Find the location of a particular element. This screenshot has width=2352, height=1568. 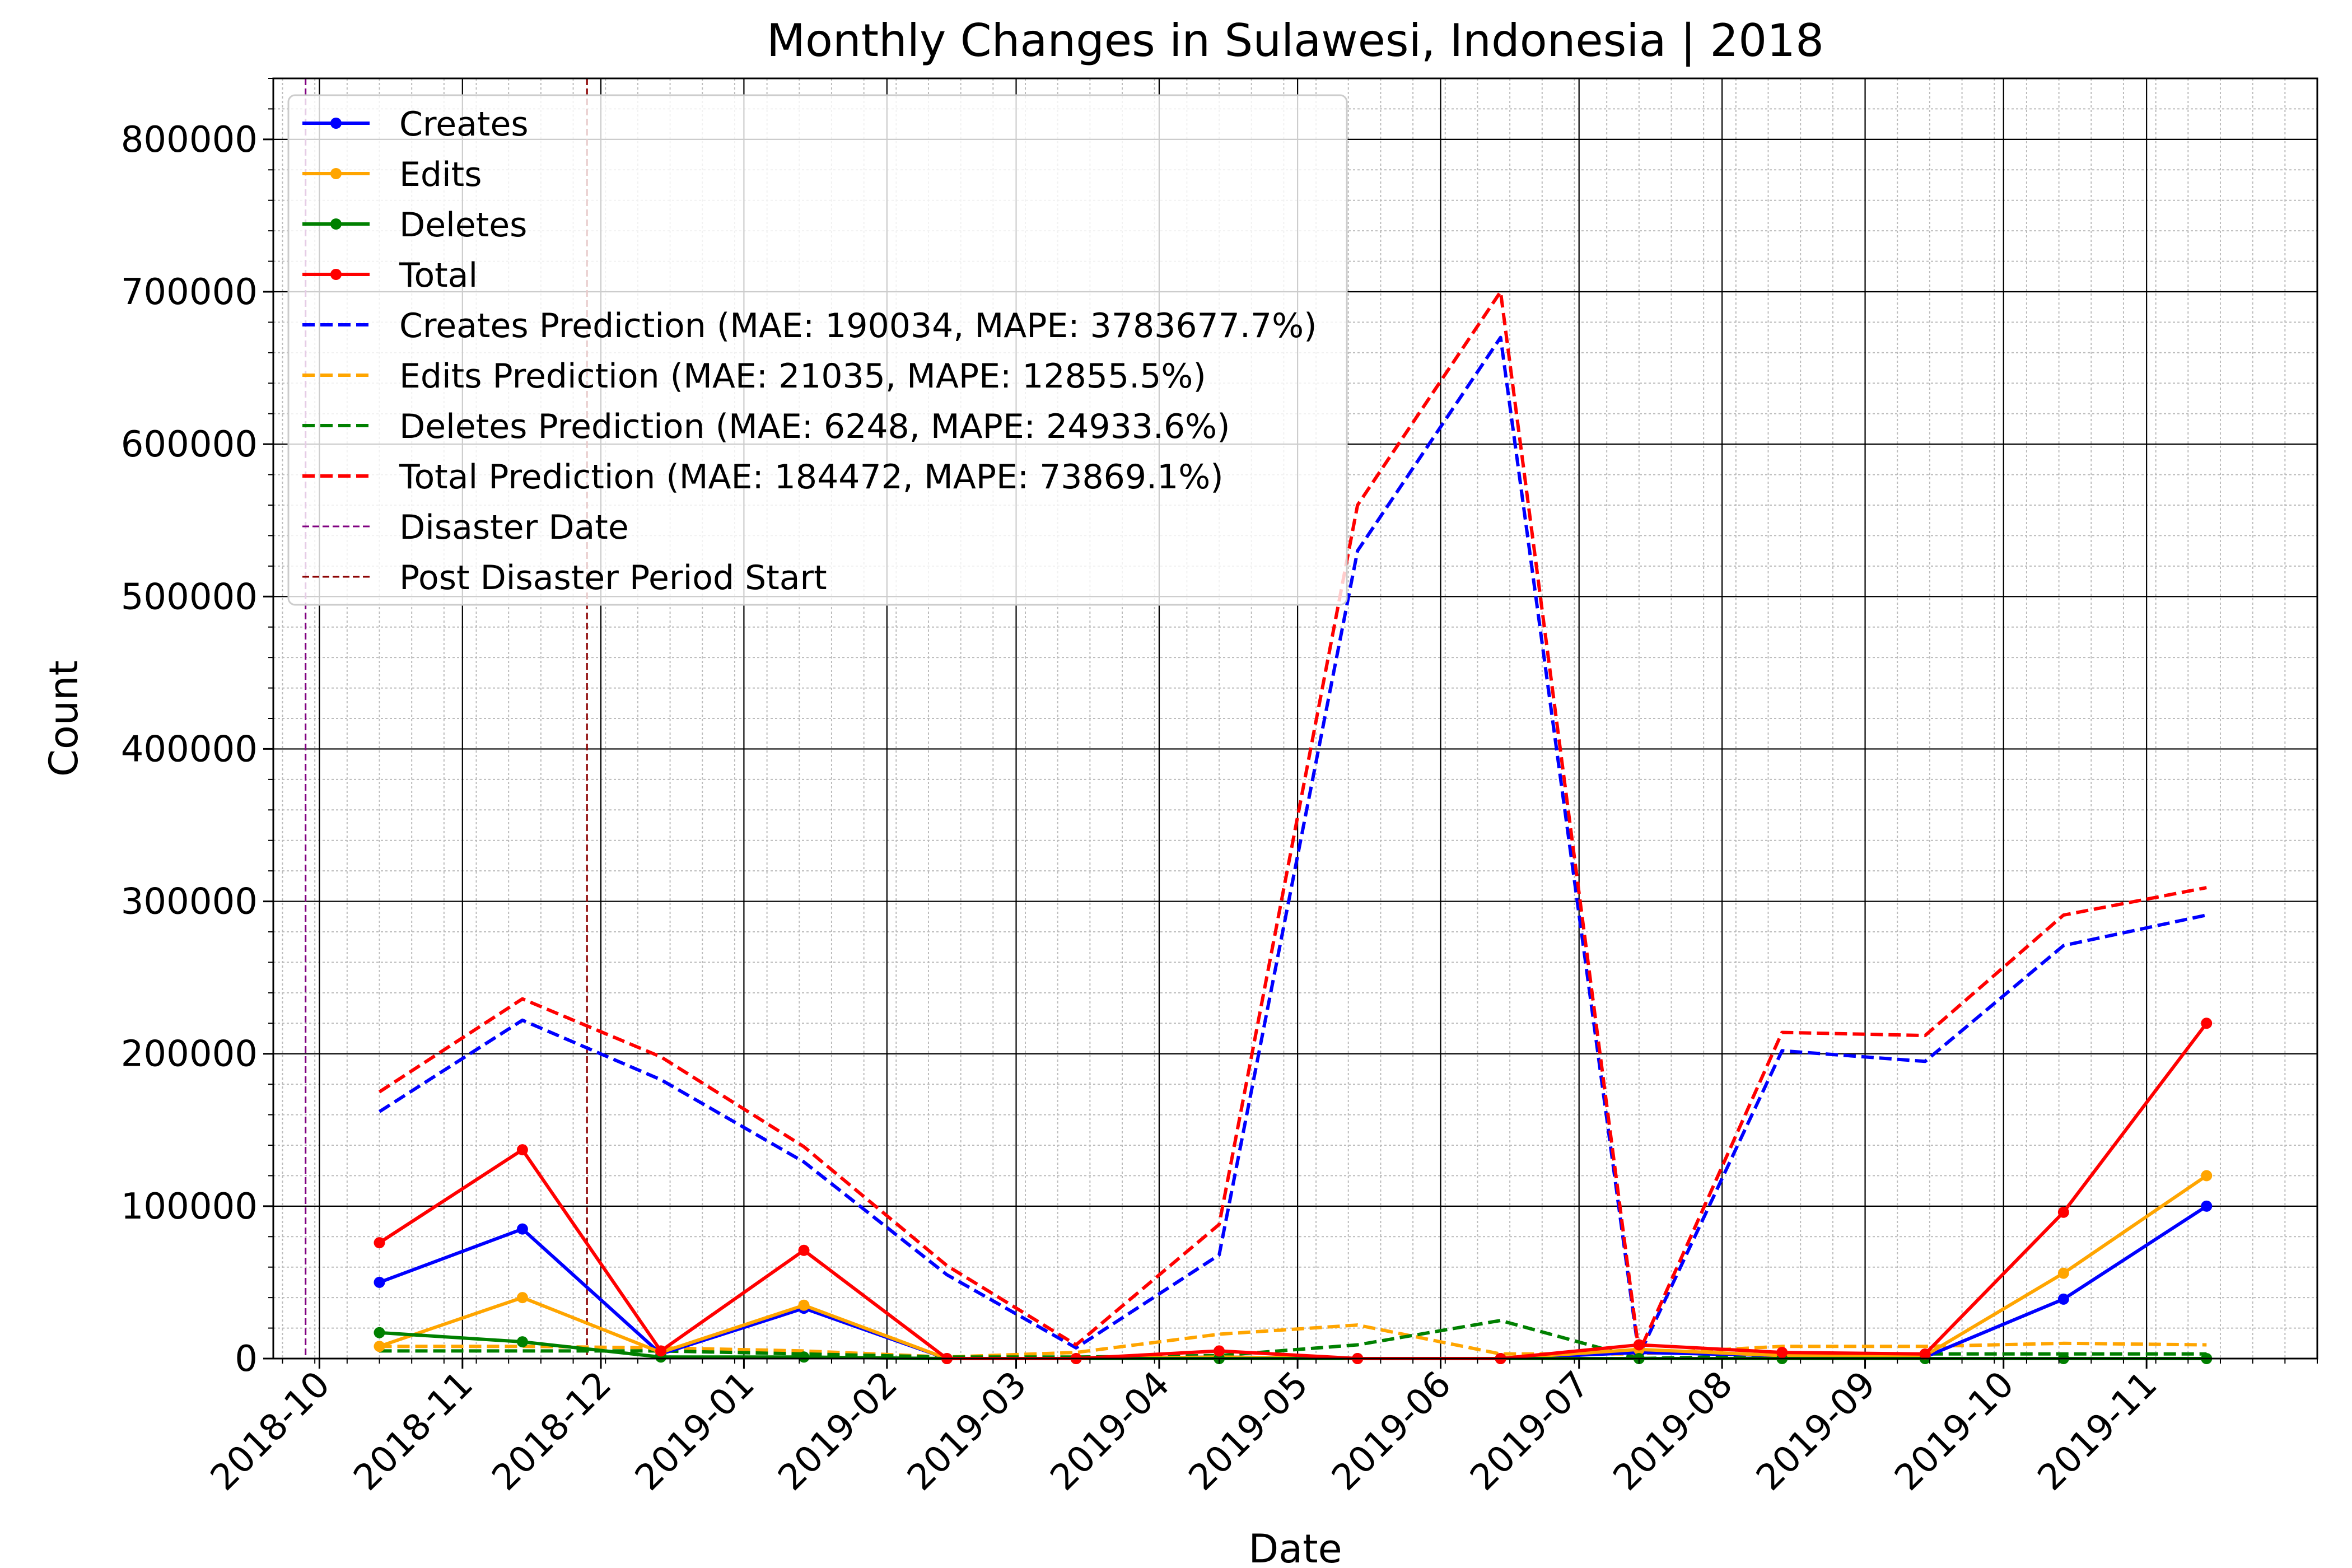

legend-label-creates: Creates is located at coordinates (464, 125).